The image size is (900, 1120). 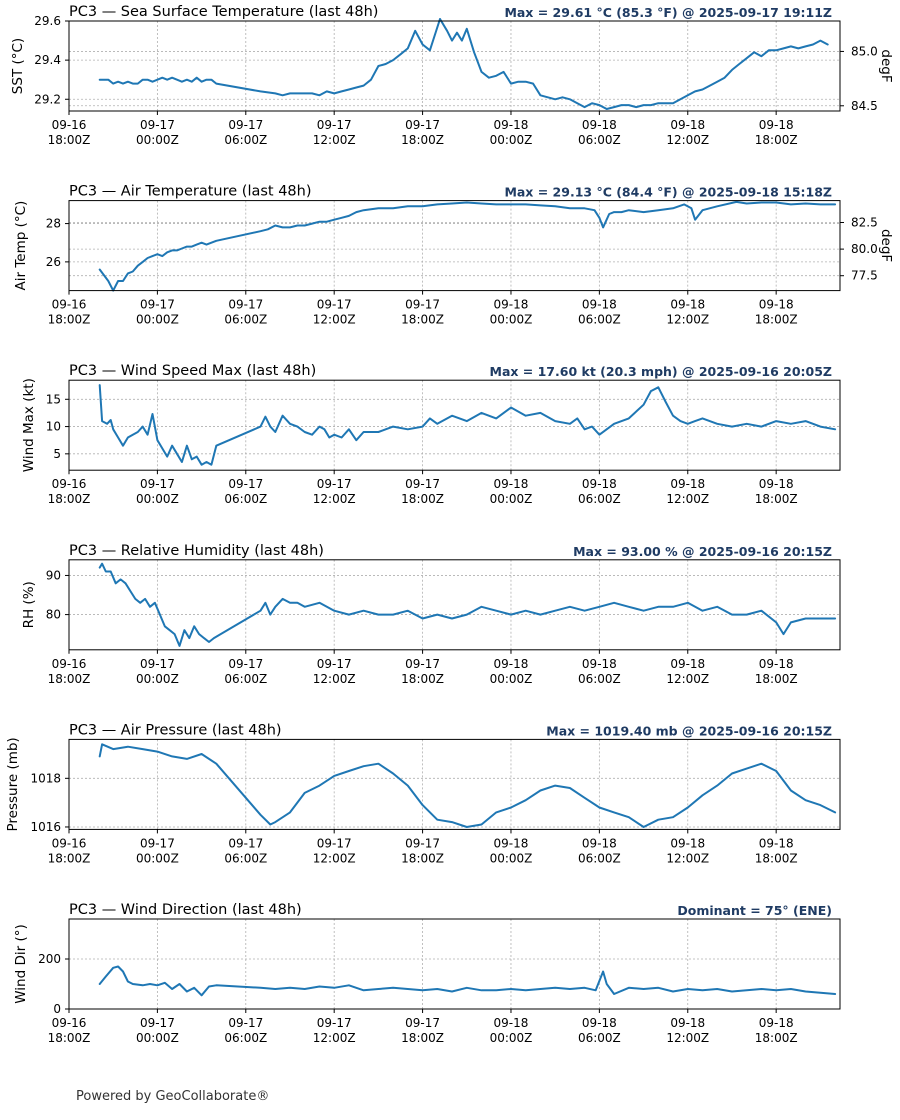 I want to click on y2-tick-label: 82.5, so click(x=864, y=223).